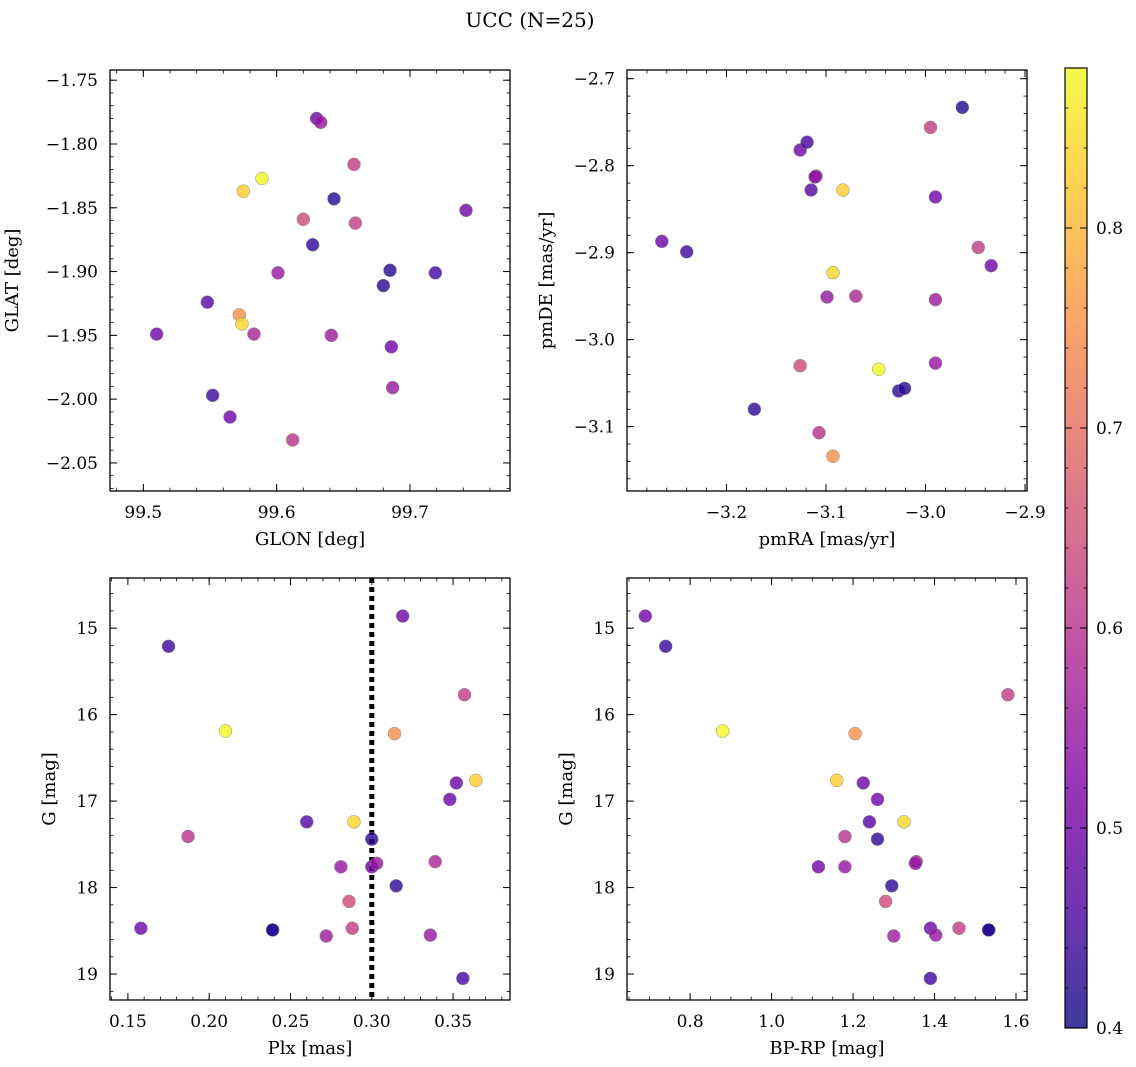 The image size is (1136, 1067). What do you see at coordinates (925, 513) in the screenshot?
I see `x-tick-label: −3.0` at bounding box center [925, 513].